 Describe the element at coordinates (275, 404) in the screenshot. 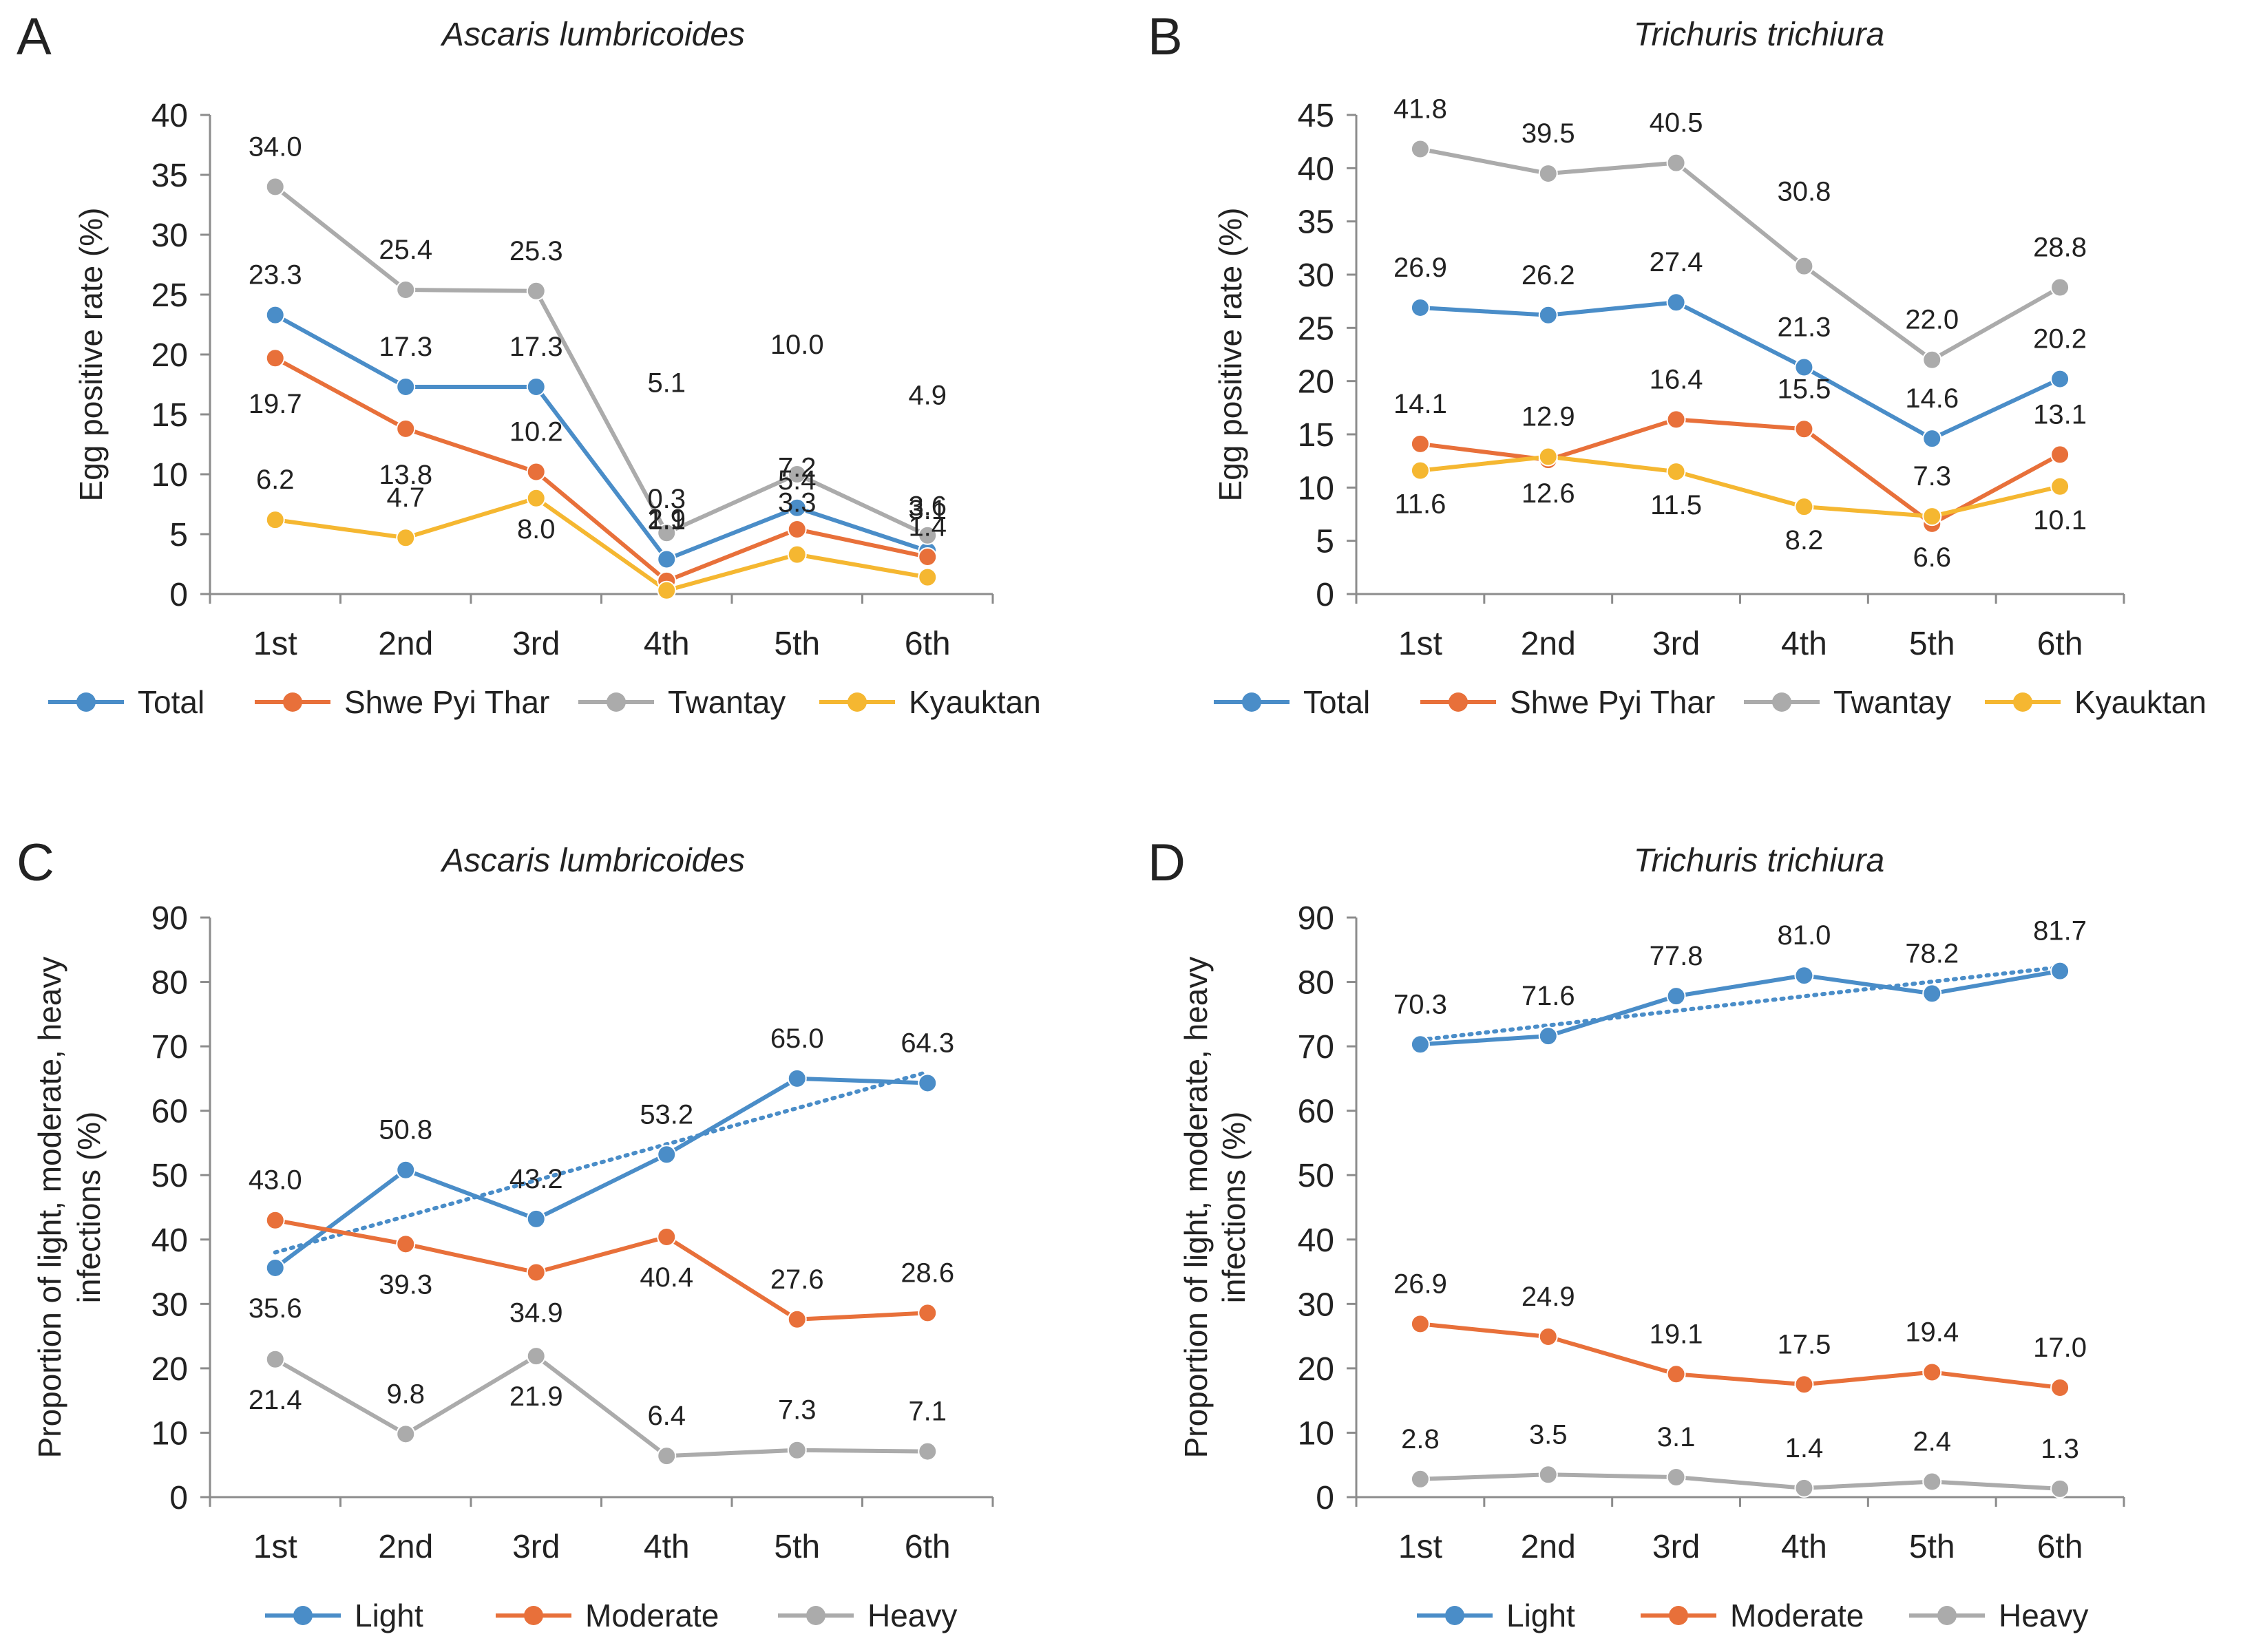

I see `data-label: 19.7` at that location.